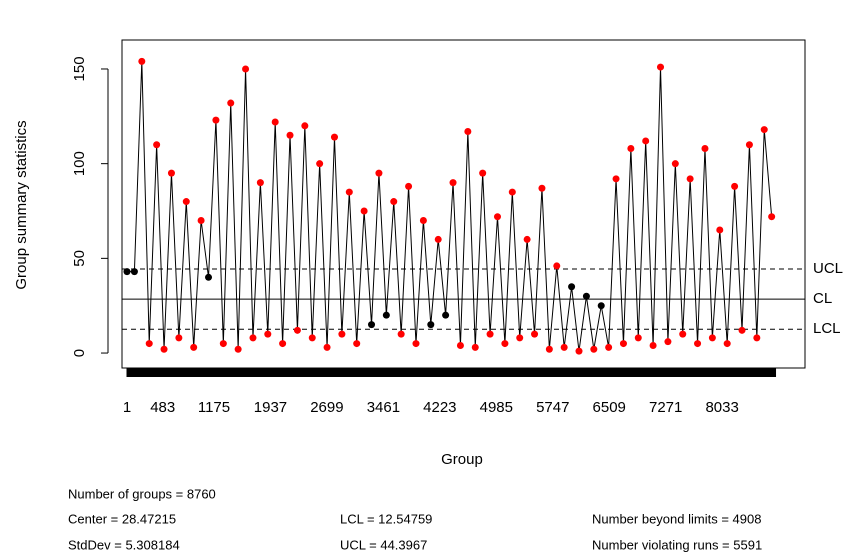 This screenshot has width=846, height=558. Describe the element at coordinates (383, 407) in the screenshot. I see `x-tick-label: 3461` at that location.